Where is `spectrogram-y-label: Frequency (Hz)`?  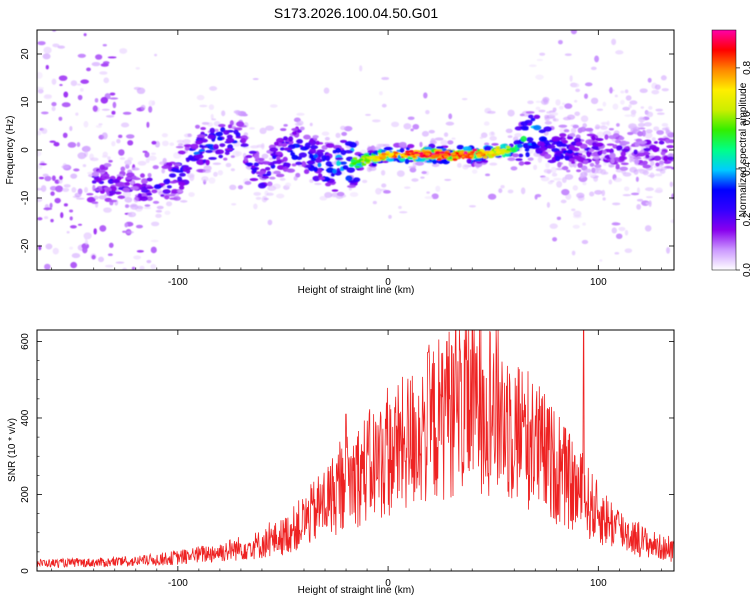 spectrogram-y-label: Frequency (Hz) is located at coordinates (10, 150).